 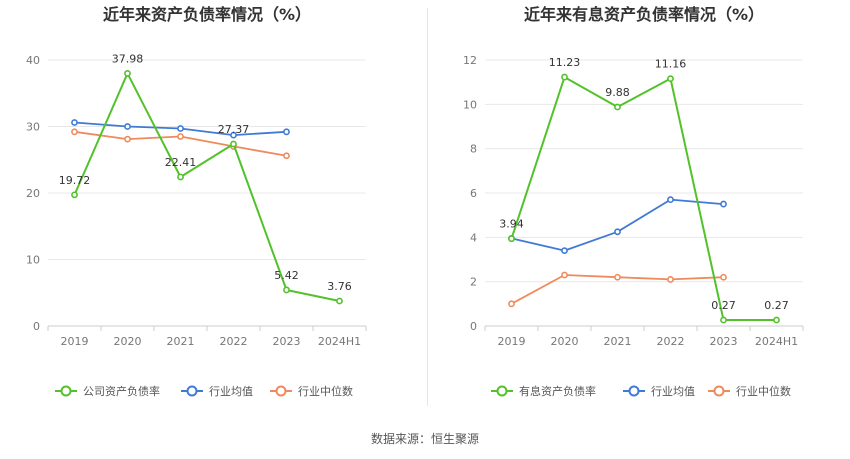 What do you see at coordinates (75, 180) in the screenshot?
I see `data-label: 19.72` at bounding box center [75, 180].